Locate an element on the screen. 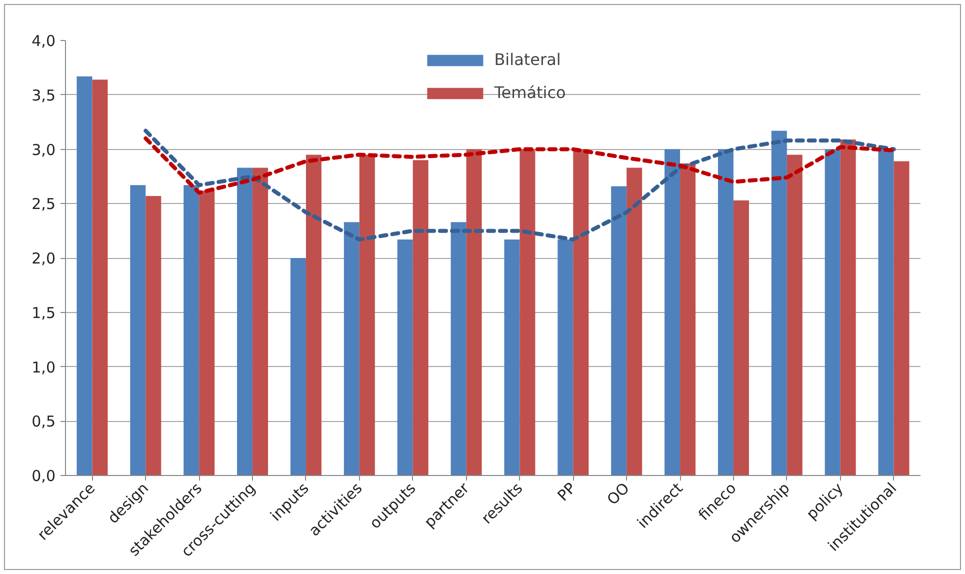 This screenshot has width=965, height=574. y-tick-label: 3,5 is located at coordinates (44, 95).